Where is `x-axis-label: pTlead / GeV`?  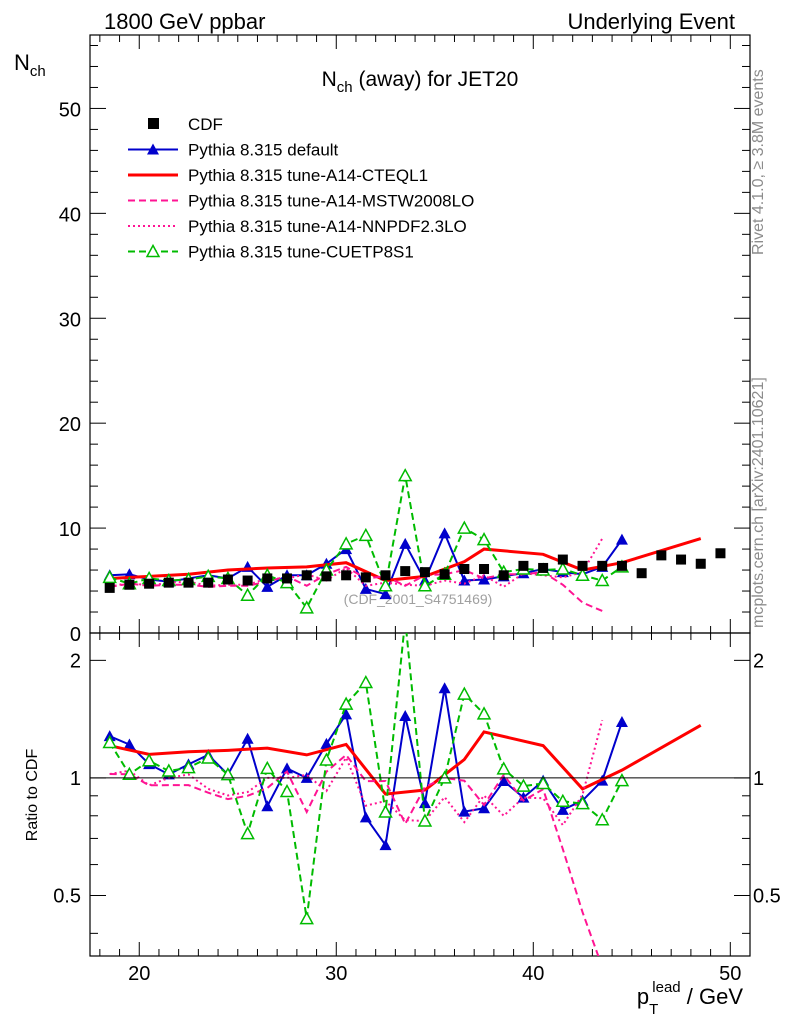
x-axis-label: pTlead / GeV is located at coordinates (690, 998).